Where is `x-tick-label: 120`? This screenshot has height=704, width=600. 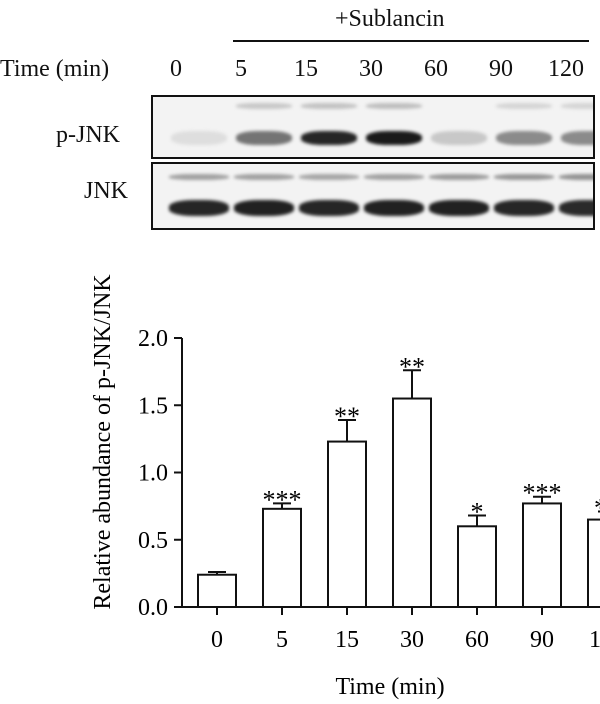 x-tick-label: 120 is located at coordinates (594, 640).